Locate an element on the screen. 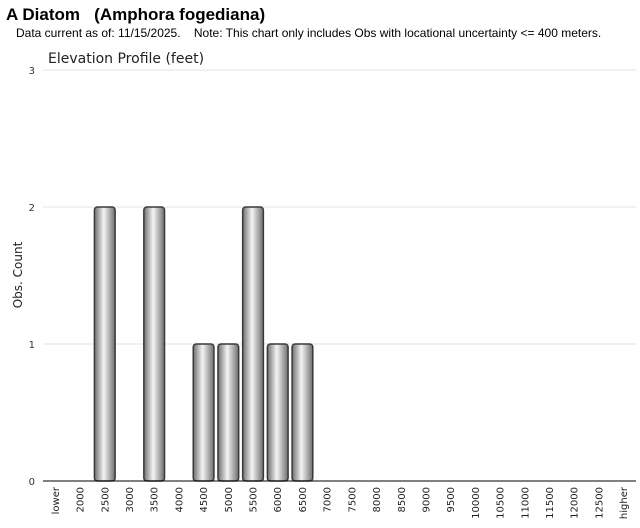  x-tick-label: 5500 is located at coordinates (254, 499).